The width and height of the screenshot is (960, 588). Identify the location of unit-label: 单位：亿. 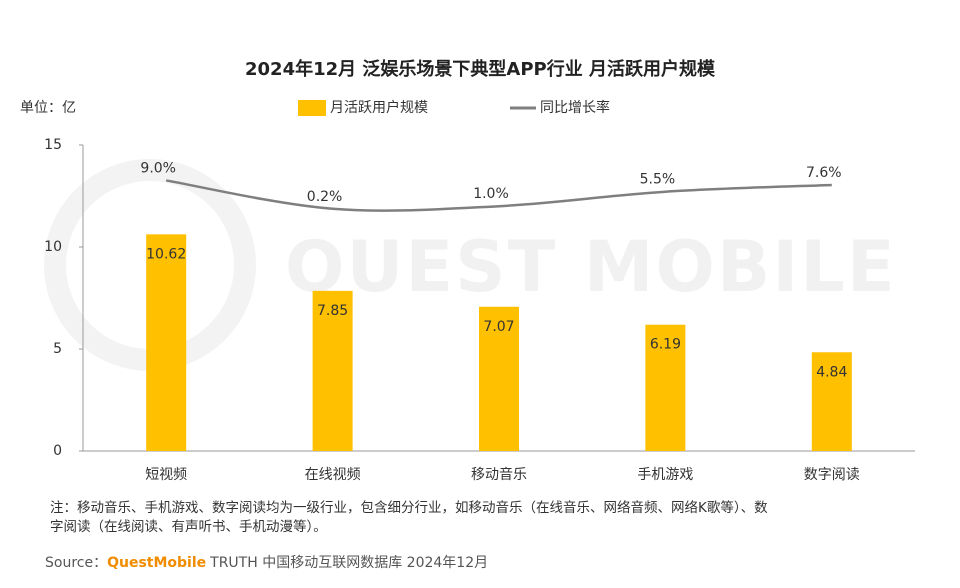
(48, 108).